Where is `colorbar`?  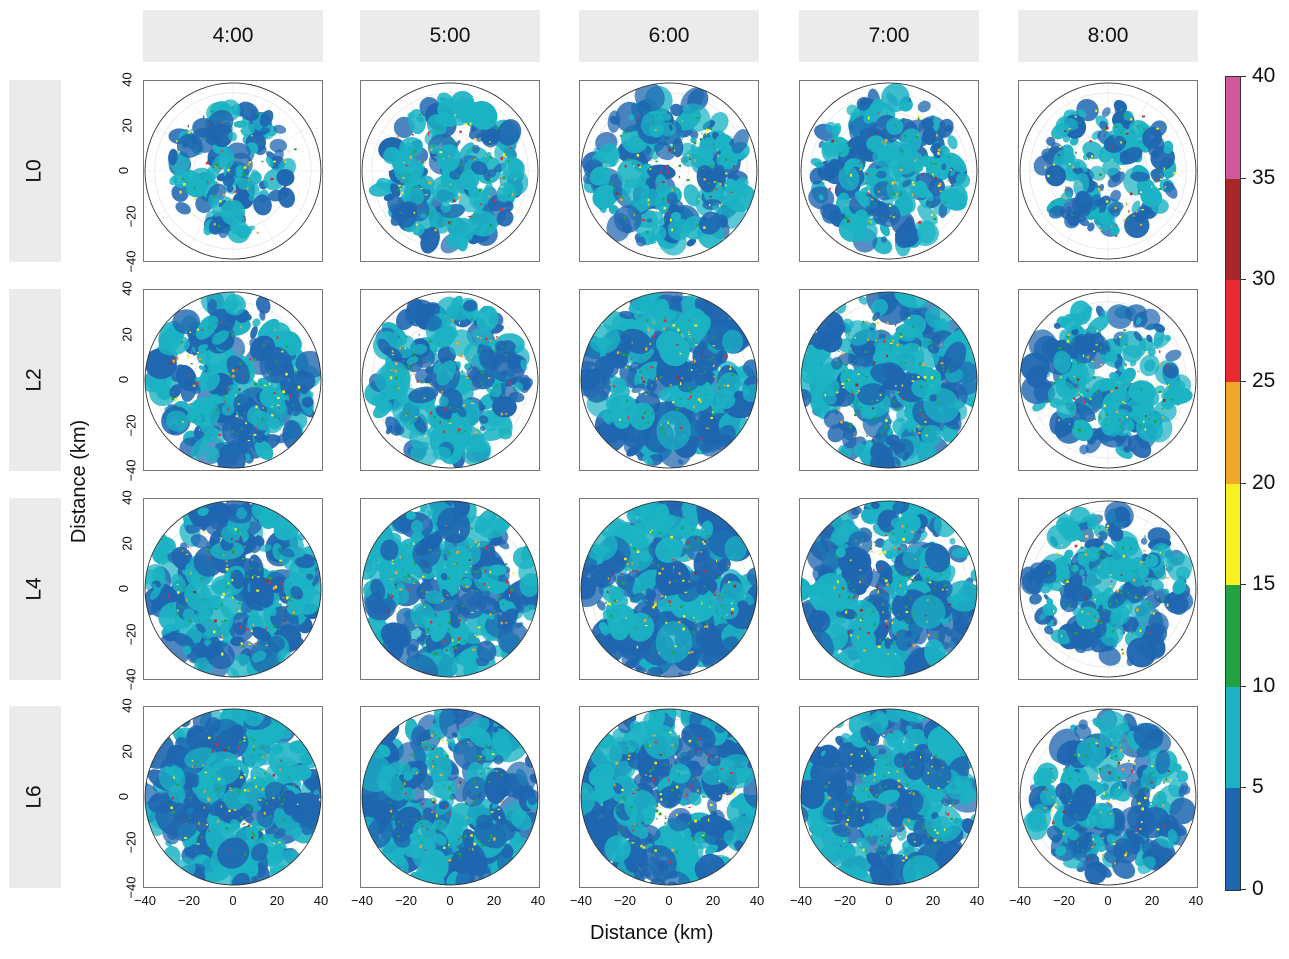
colorbar is located at coordinates (1233, 483).